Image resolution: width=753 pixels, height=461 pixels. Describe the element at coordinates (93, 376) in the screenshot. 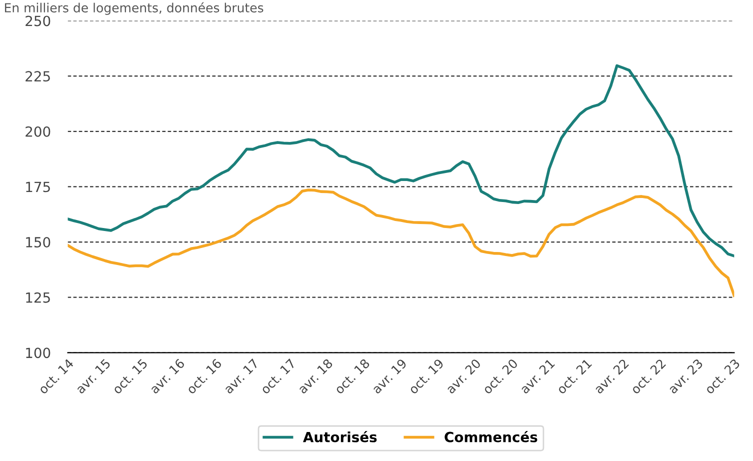

I see `x-tick-label: avr. 15` at that location.